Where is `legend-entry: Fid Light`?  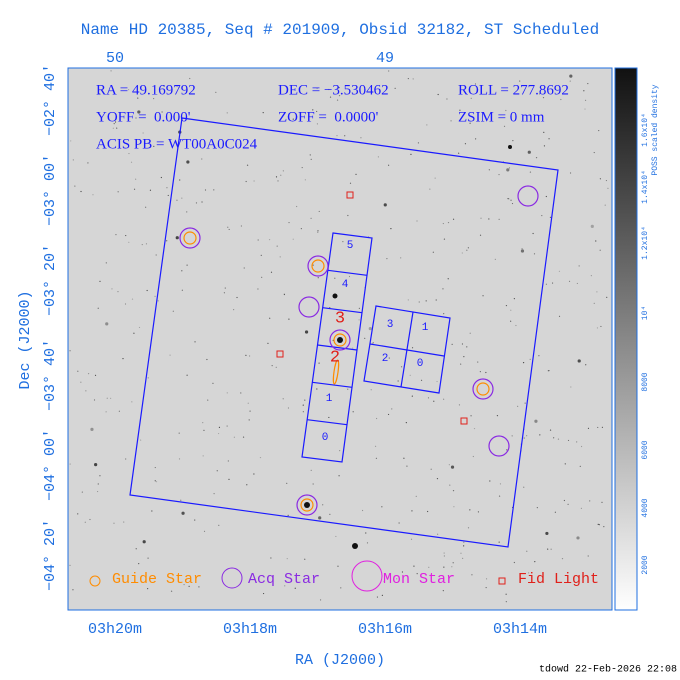 legend-entry: Fid Light is located at coordinates (558, 579).